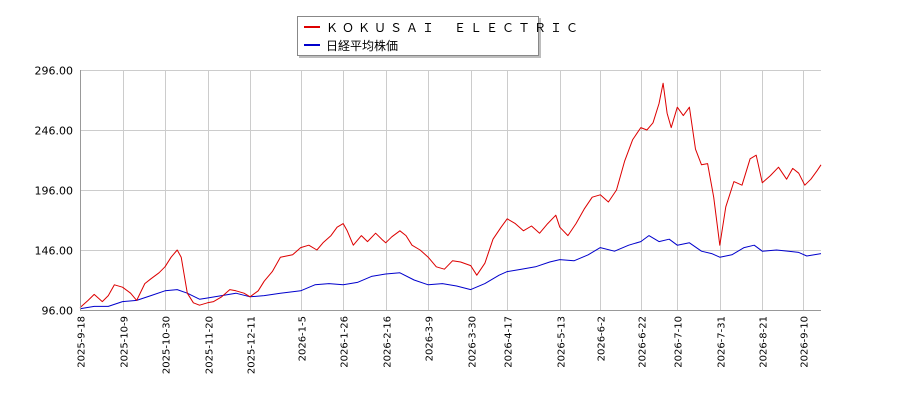 The height and width of the screenshot is (400, 900). I want to click on x-tick-label: 2025-10-30, so click(167, 345).